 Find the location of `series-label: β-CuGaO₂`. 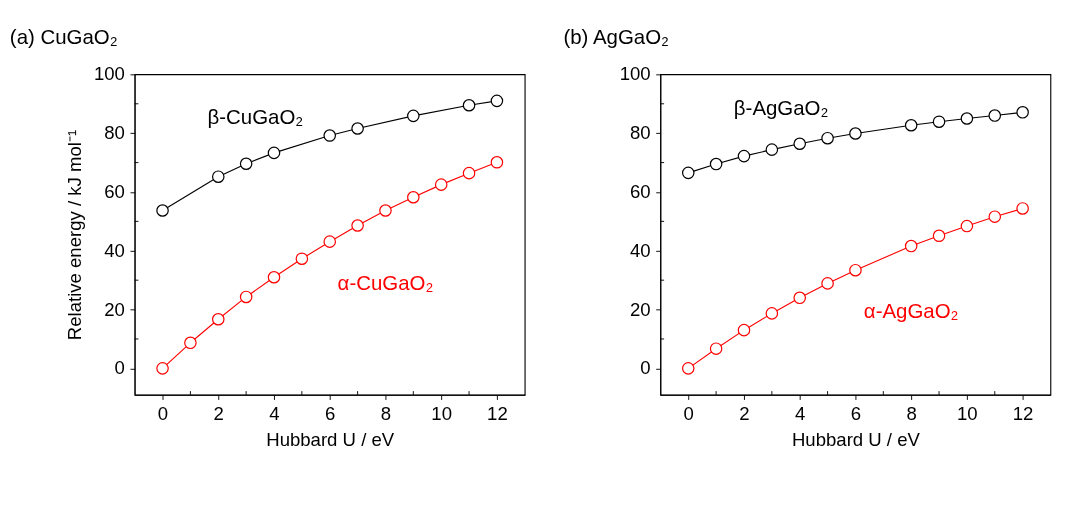

series-label: β-CuGaO₂ is located at coordinates (255, 117).